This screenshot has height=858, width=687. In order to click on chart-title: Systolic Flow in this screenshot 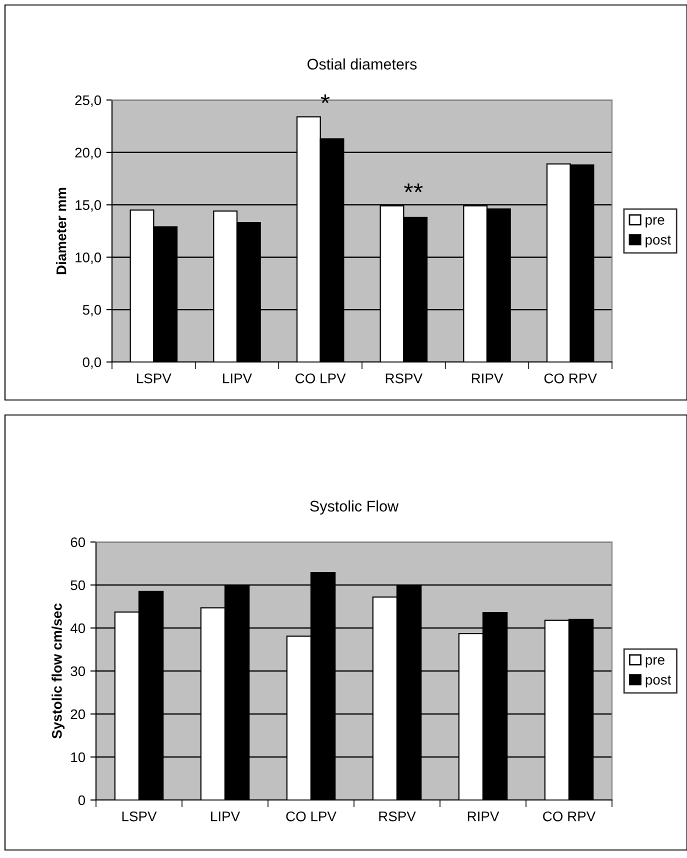, I will do `click(354, 507)`.